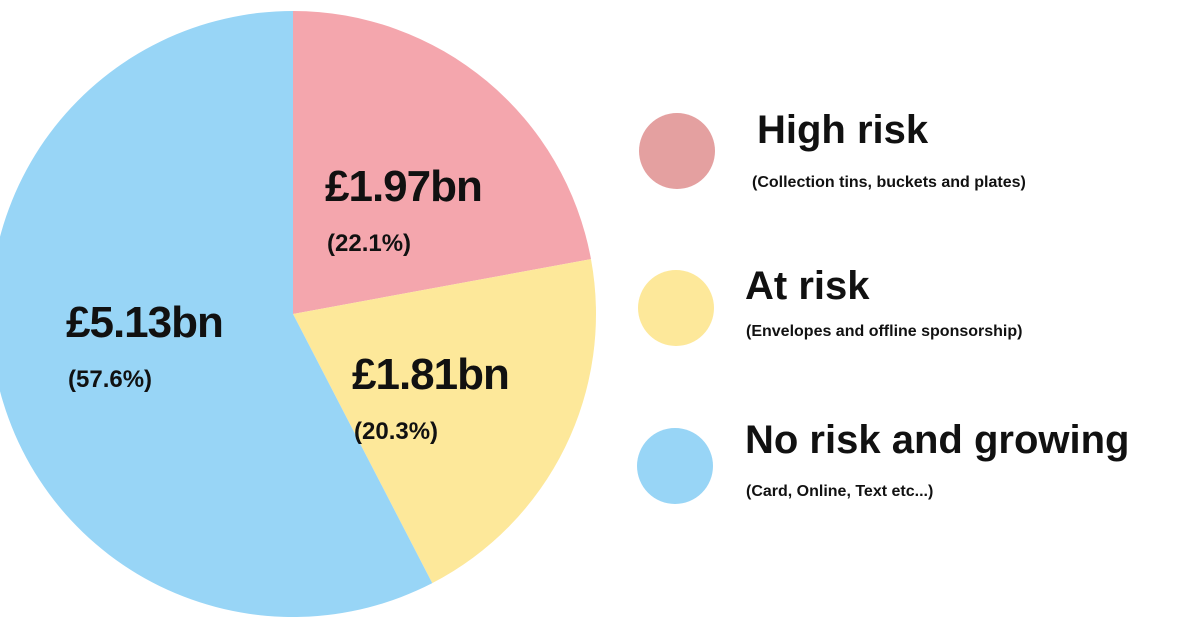 Image resolution: width=1200 pixels, height=641 pixels. What do you see at coordinates (396, 431) in the screenshot?
I see `slice-percent-label-at-risk: (20.3%)` at bounding box center [396, 431].